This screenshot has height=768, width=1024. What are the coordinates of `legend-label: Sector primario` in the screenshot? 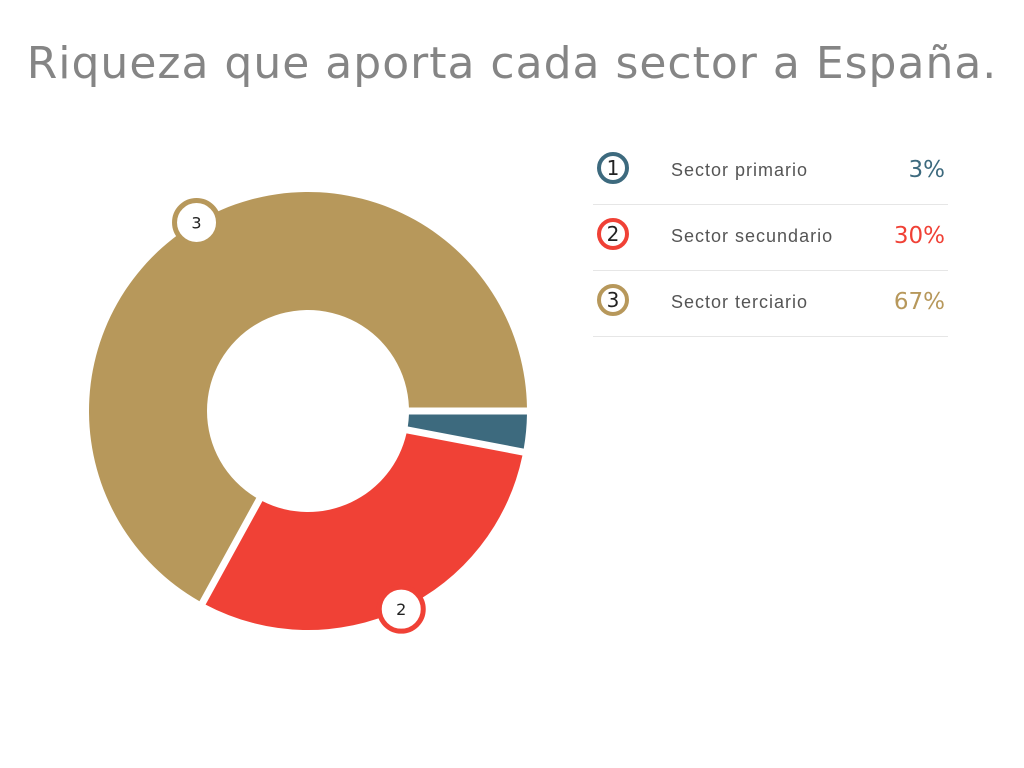 It's located at (740, 170).